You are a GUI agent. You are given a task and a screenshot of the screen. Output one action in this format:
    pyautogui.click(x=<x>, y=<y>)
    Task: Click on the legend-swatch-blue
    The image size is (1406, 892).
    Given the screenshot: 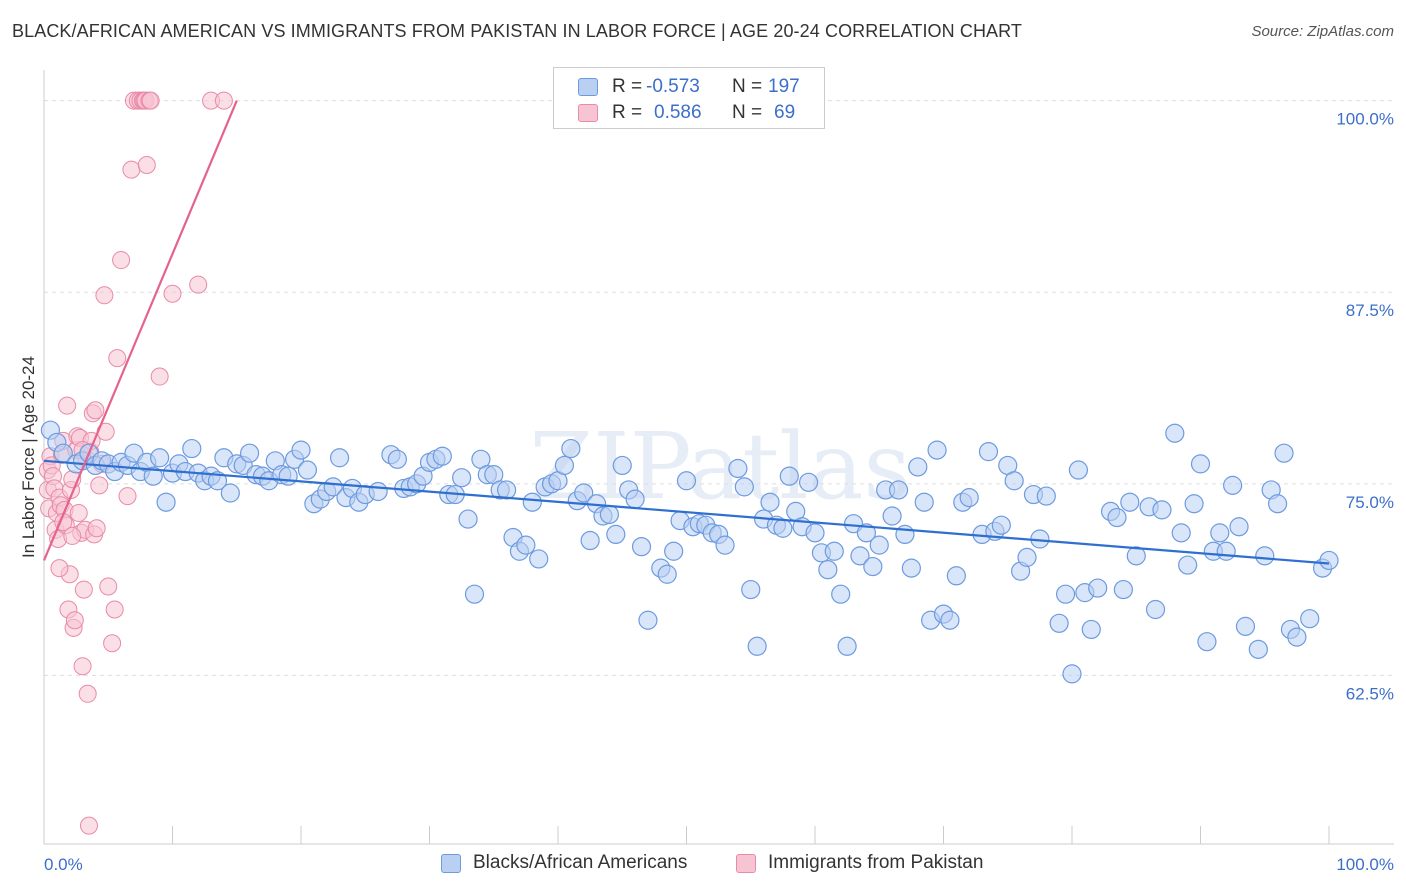 What is the action you would take?
    pyautogui.click(x=451, y=863)
    